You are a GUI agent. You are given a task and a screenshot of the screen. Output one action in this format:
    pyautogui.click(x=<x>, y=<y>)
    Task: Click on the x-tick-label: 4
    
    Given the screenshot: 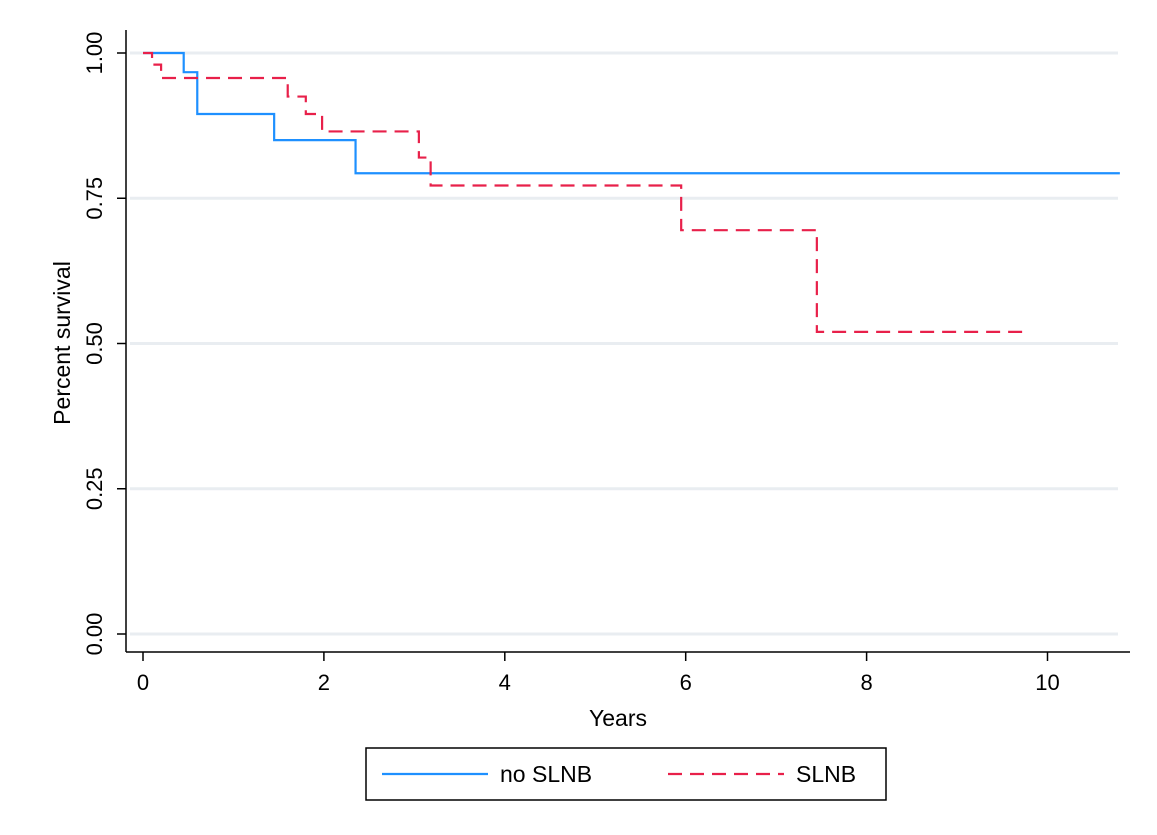 What is the action you would take?
    pyautogui.click(x=505, y=682)
    